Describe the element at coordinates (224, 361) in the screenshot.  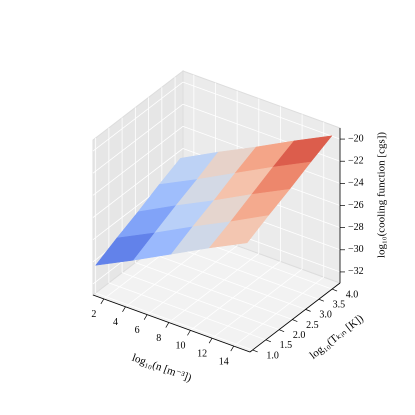
I see `x-tick-label: 14` at that location.